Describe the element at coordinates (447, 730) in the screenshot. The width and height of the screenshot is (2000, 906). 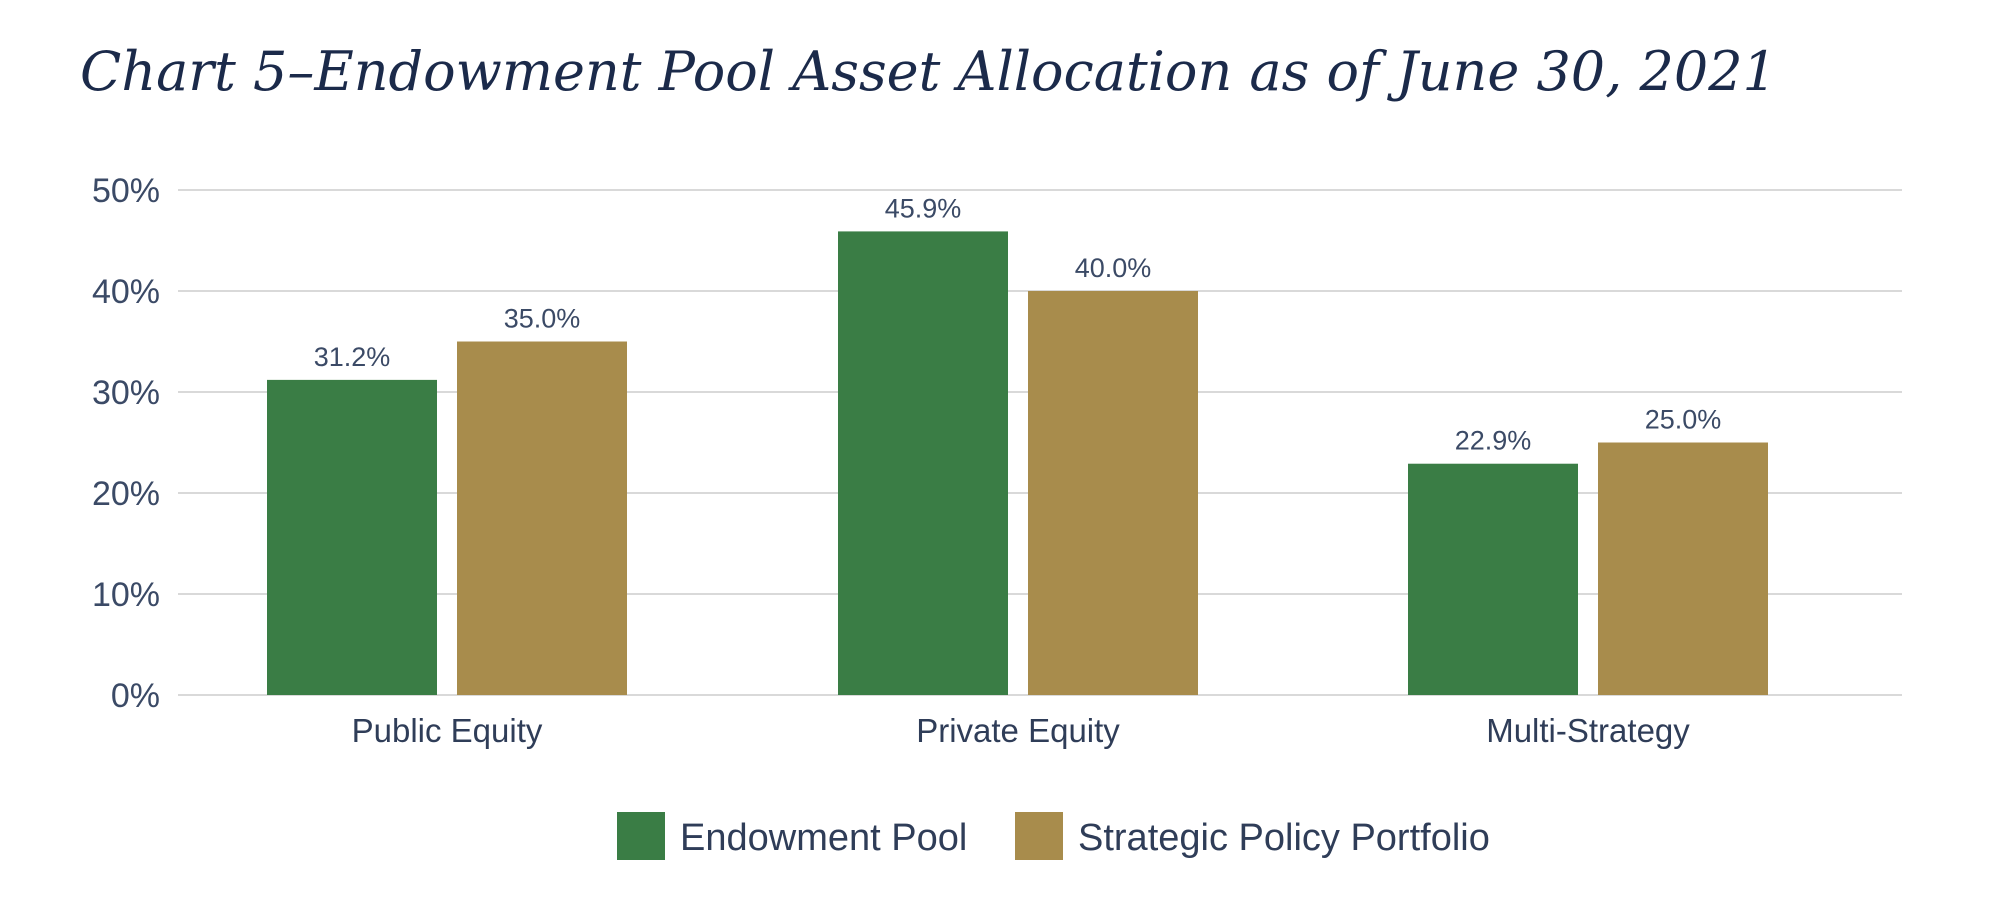
I see `x-category-label: Public Equity` at that location.